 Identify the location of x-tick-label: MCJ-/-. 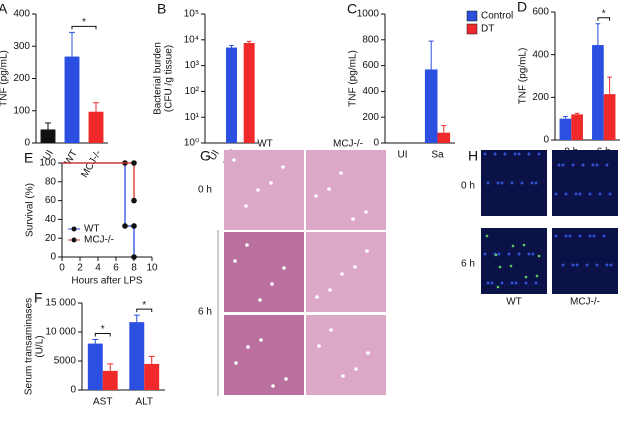
(91, 163).